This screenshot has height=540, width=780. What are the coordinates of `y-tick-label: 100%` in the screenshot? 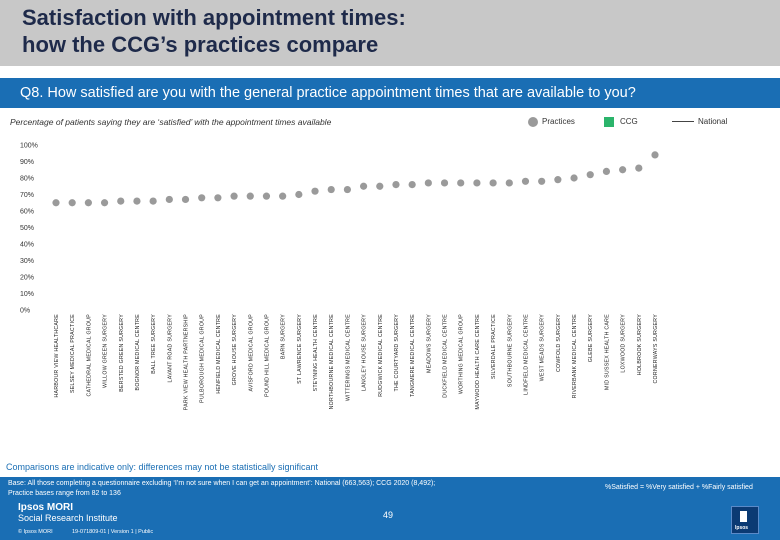 It's located at (29, 146).